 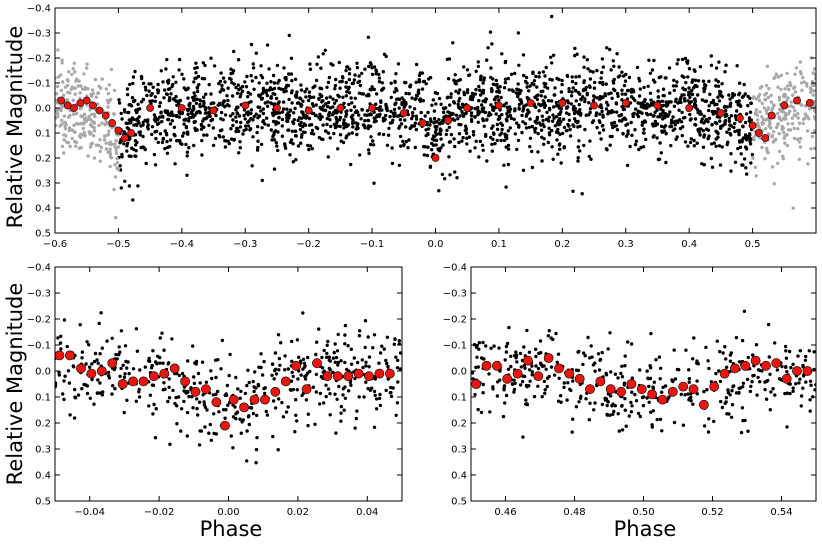 I want to click on x-tick-label: −0.5, so click(x=118, y=244).